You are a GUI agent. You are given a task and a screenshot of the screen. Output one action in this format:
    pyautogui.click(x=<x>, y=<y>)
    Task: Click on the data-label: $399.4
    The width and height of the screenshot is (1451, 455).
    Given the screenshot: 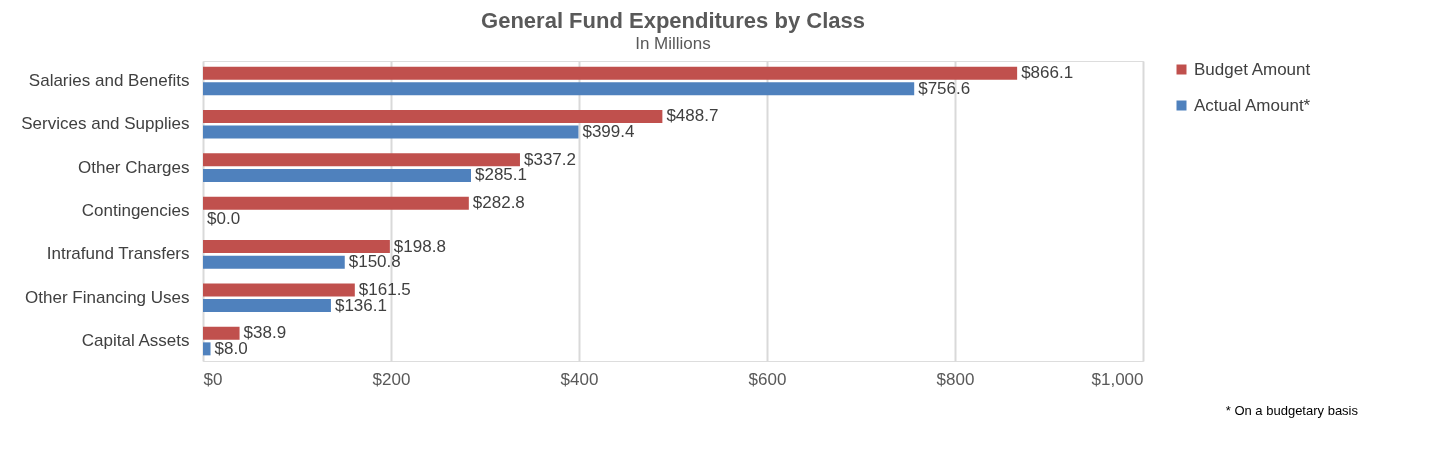 What is the action you would take?
    pyautogui.click(x=608, y=132)
    